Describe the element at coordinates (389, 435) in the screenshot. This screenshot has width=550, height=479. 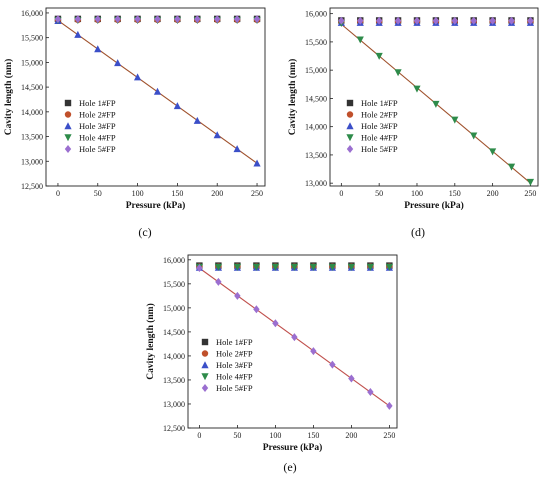
I see `x-tick-label: 250` at that location.